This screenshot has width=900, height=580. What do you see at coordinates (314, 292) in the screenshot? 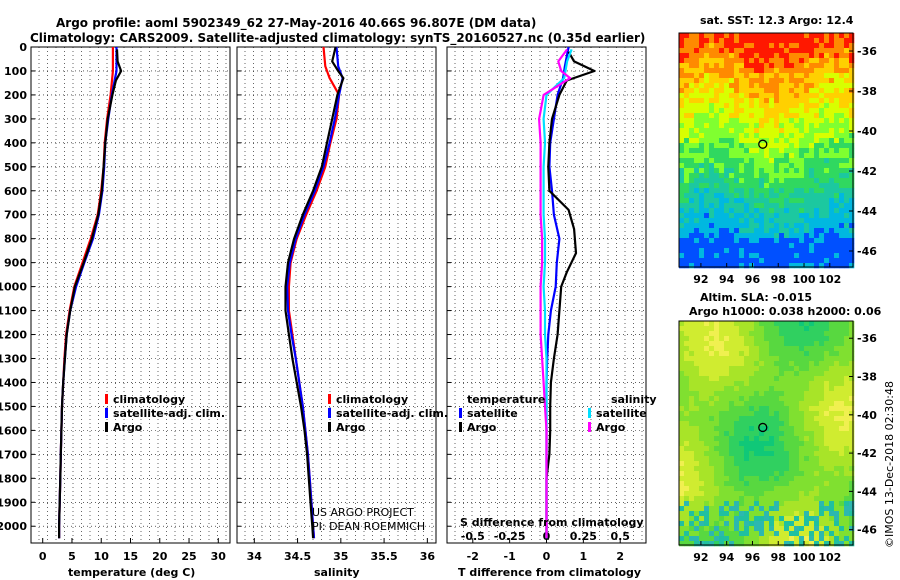
I see `series-line-argo` at bounding box center [314, 292].